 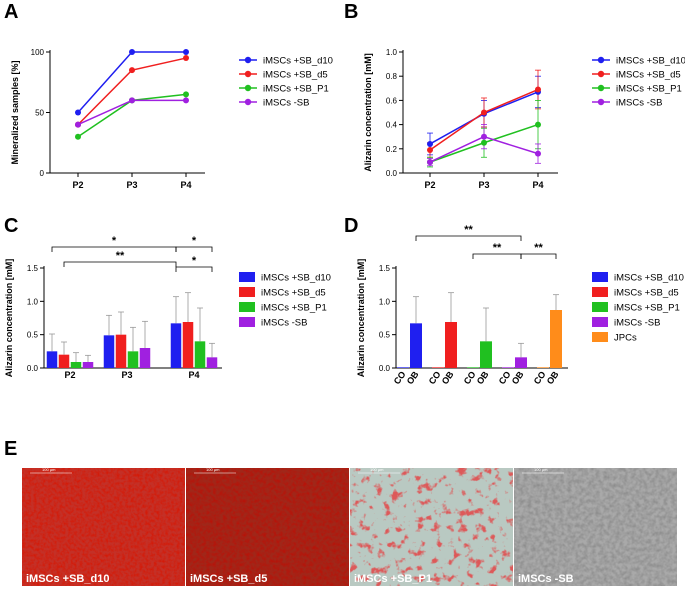 I want to click on micrograph-2: 100 µm iMSCs +SB_d5, so click(x=267, y=526).